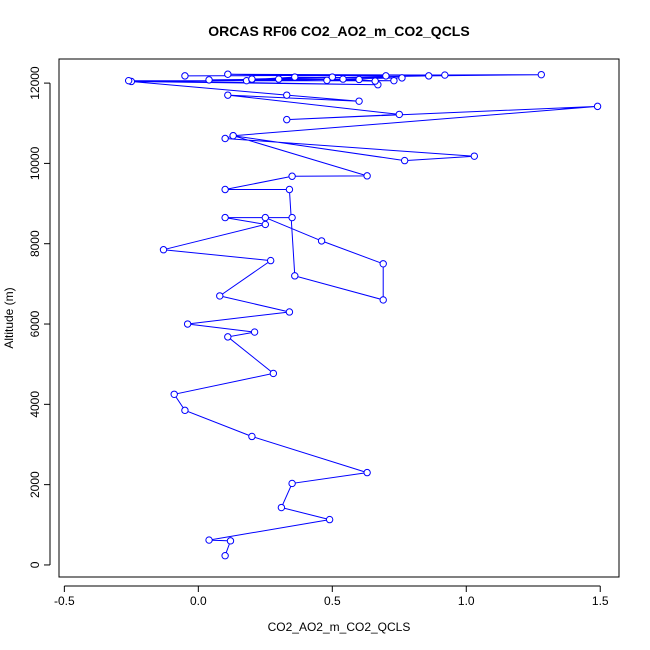 The image size is (650, 650). I want to click on y-tick-label: 4000, so click(35, 404).